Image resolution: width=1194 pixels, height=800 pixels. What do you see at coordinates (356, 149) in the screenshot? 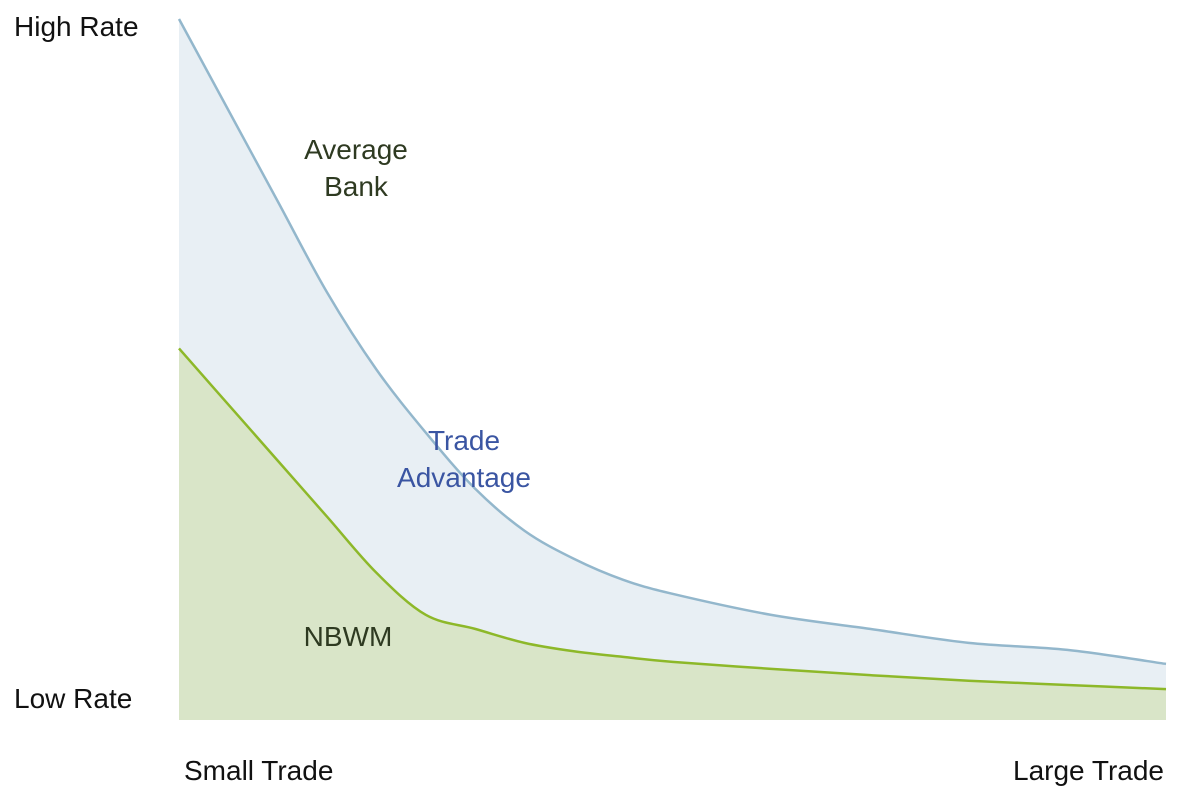
I see `average-bank-label-line1: Average` at bounding box center [356, 149].